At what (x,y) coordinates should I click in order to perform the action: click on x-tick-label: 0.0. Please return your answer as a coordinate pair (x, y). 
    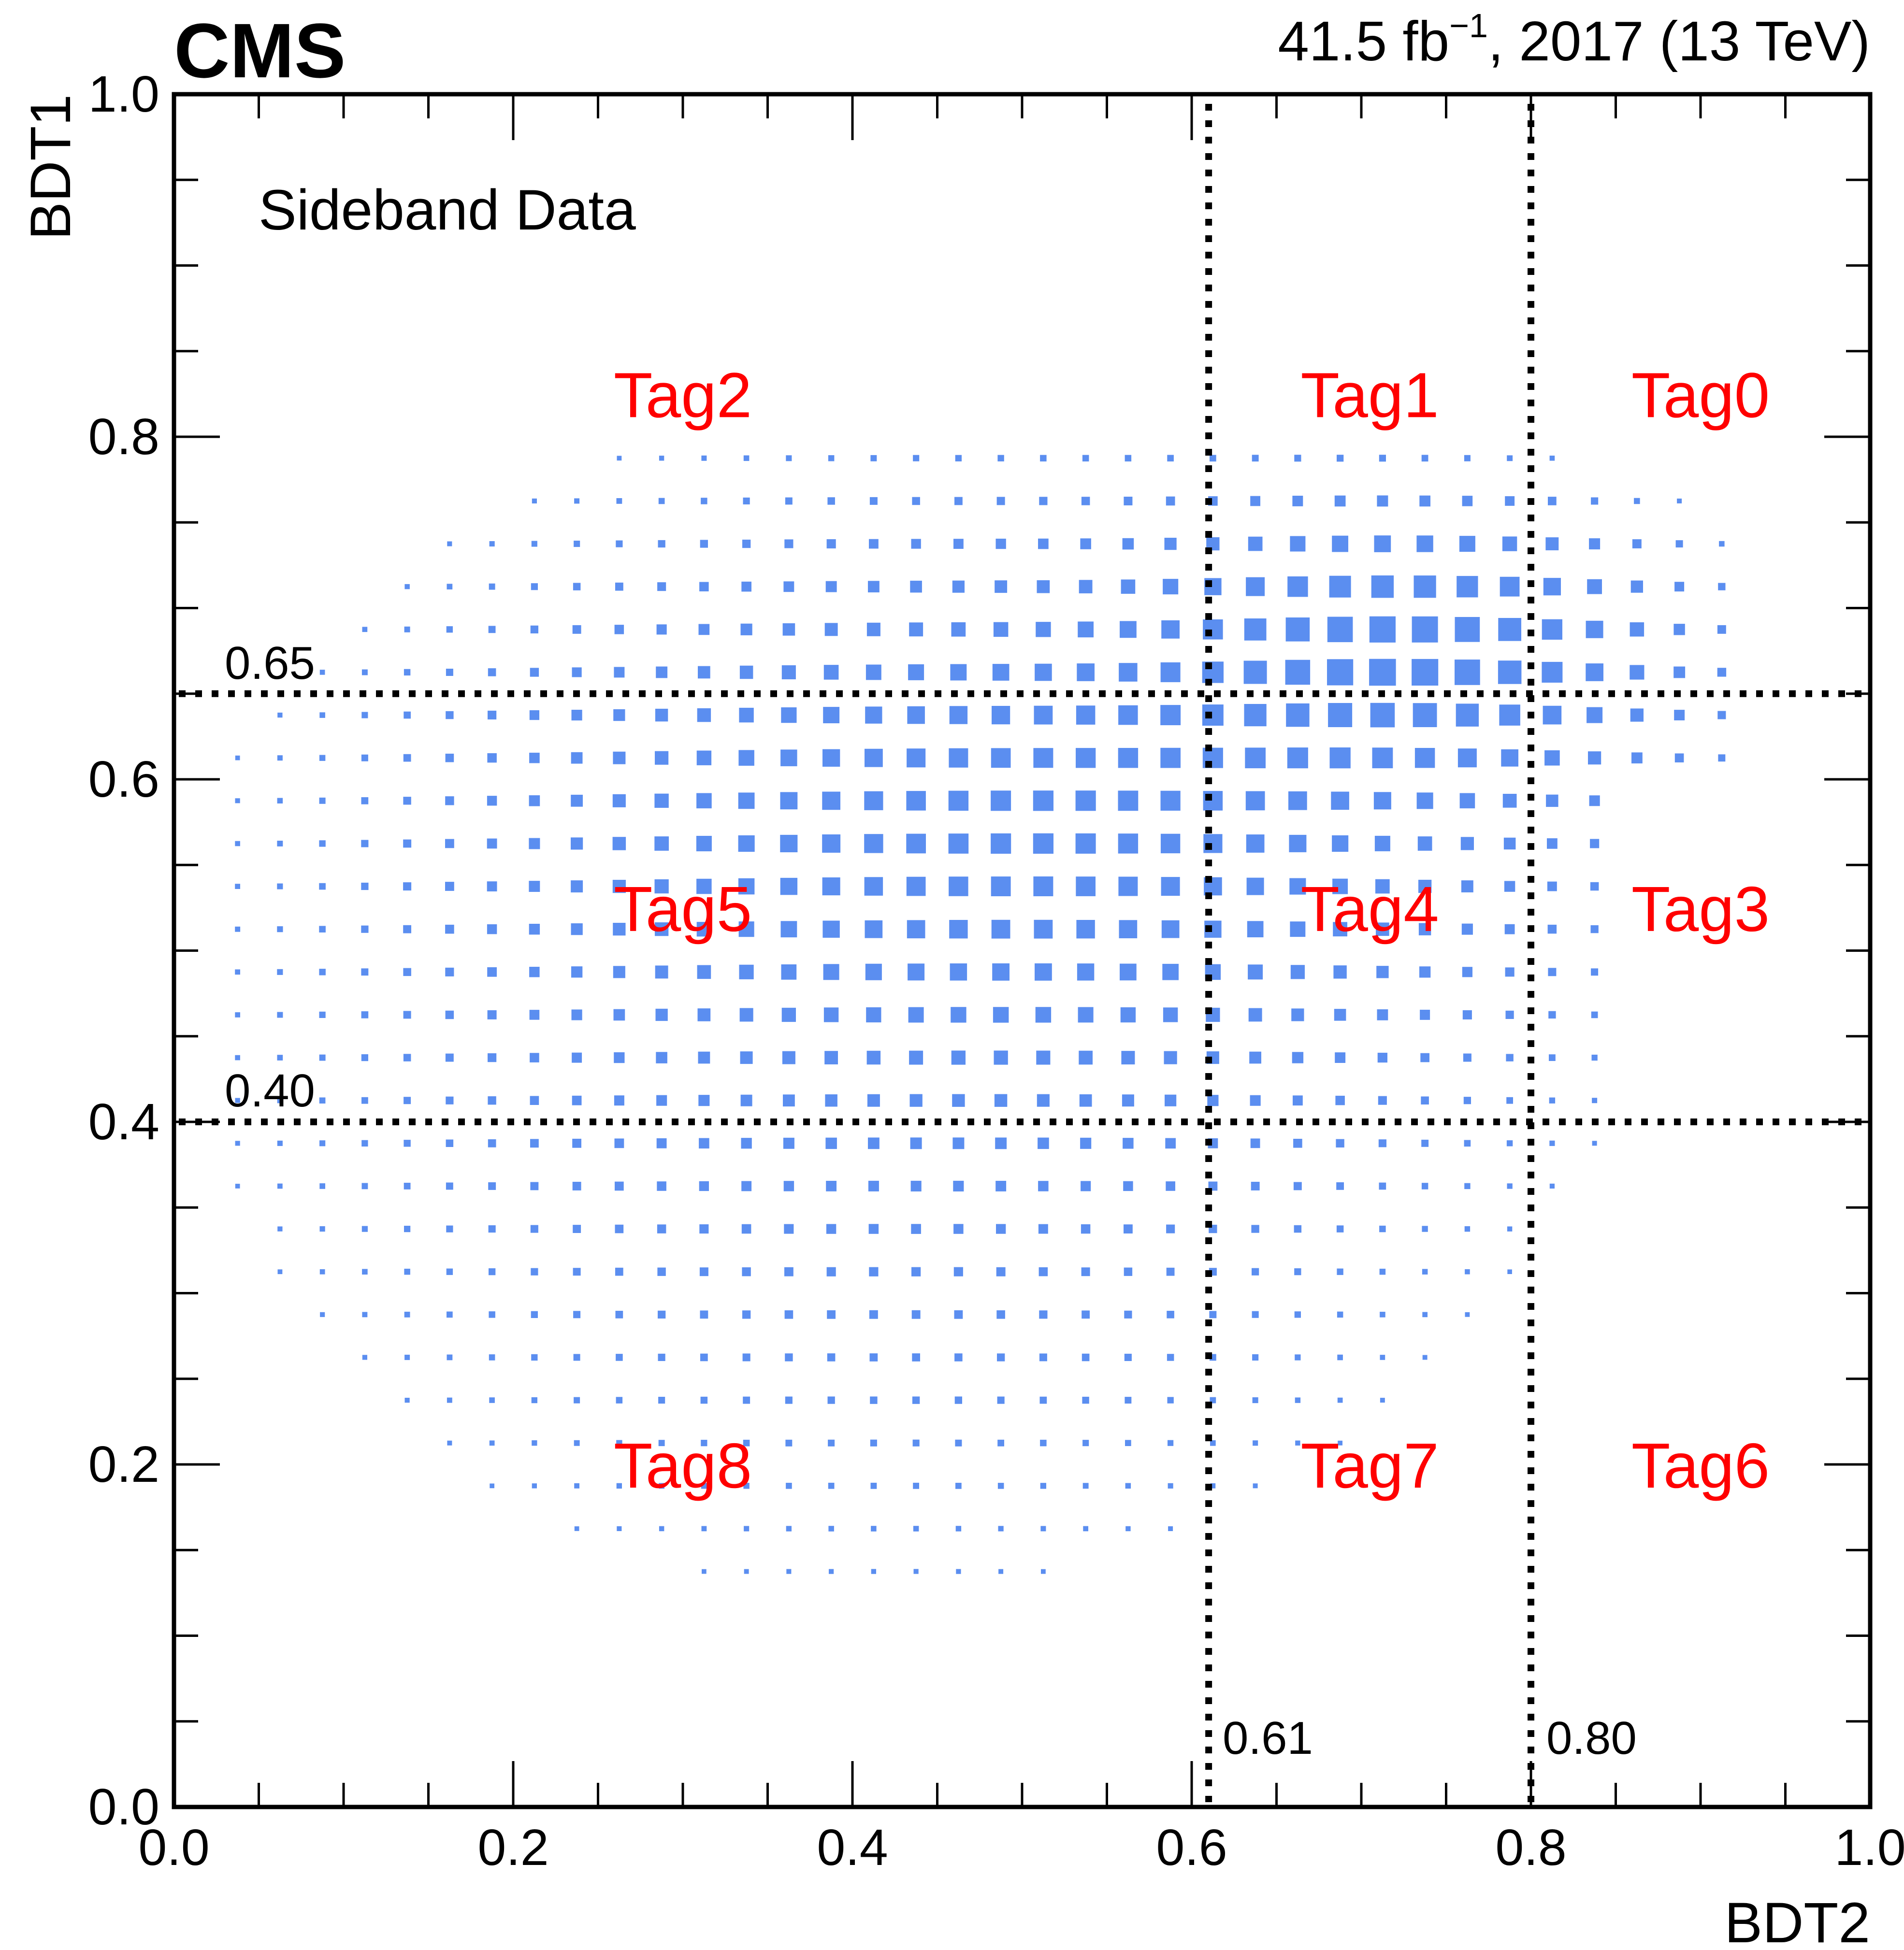
    Looking at the image, I should click on (174, 1847).